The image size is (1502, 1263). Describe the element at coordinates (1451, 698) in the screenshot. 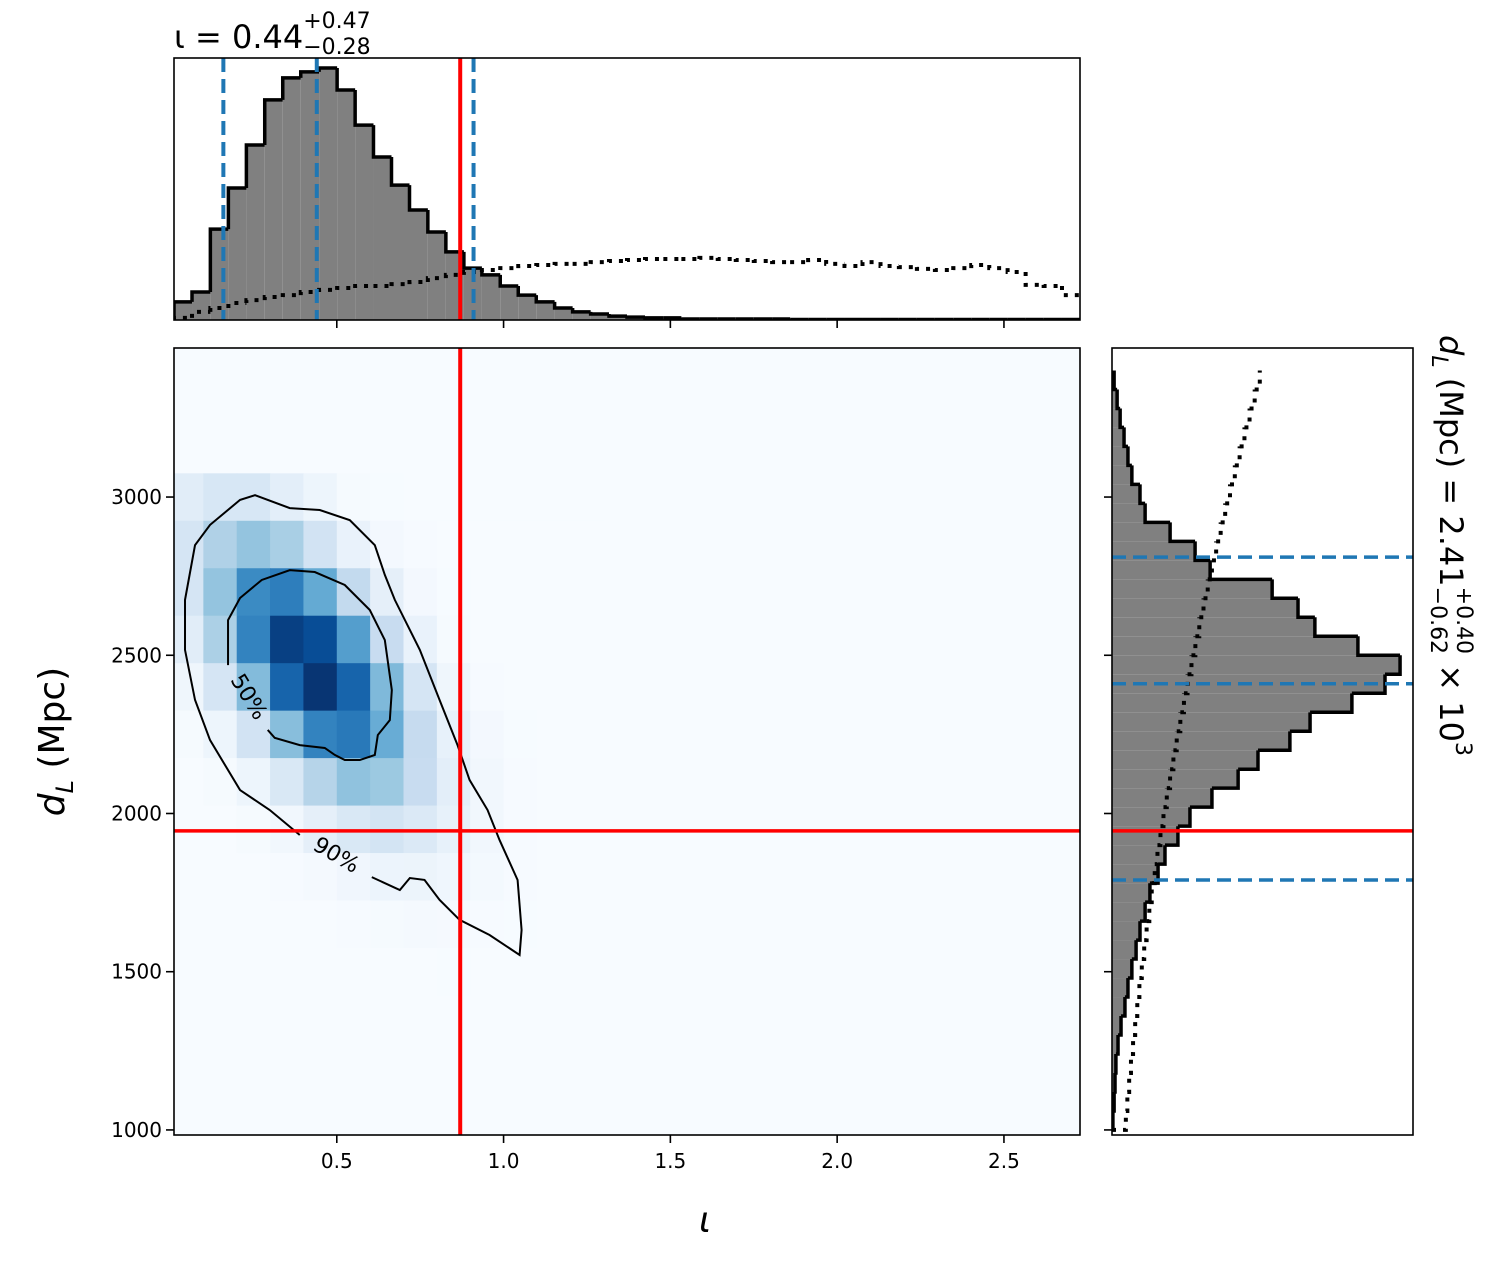

I see `label-part: × 10` at that location.